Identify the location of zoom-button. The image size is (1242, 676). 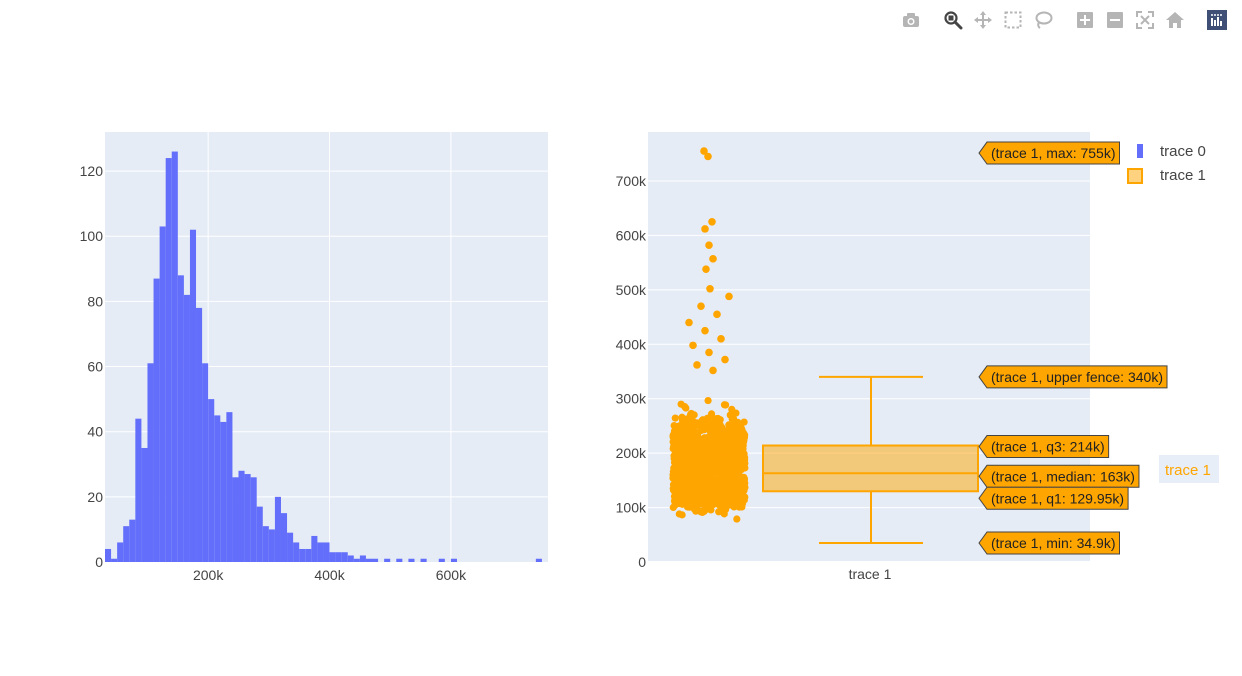
(953, 22).